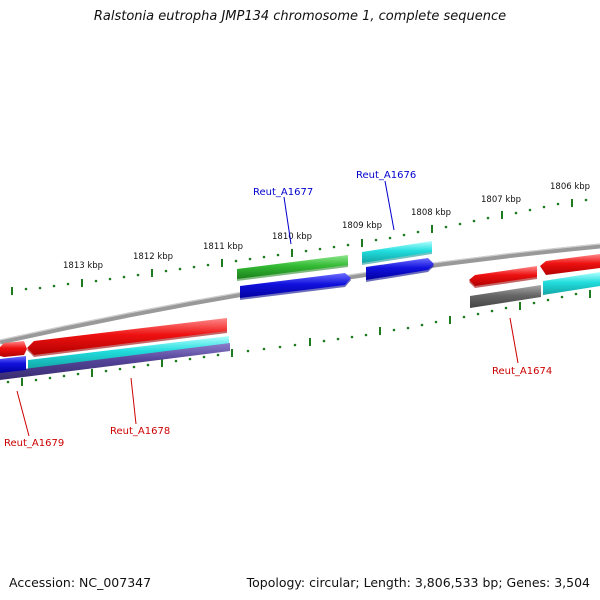 The height and width of the screenshot is (600, 600). Describe the element at coordinates (362, 226) in the screenshot. I see `tick-label-1809: 1809 kbp` at that location.